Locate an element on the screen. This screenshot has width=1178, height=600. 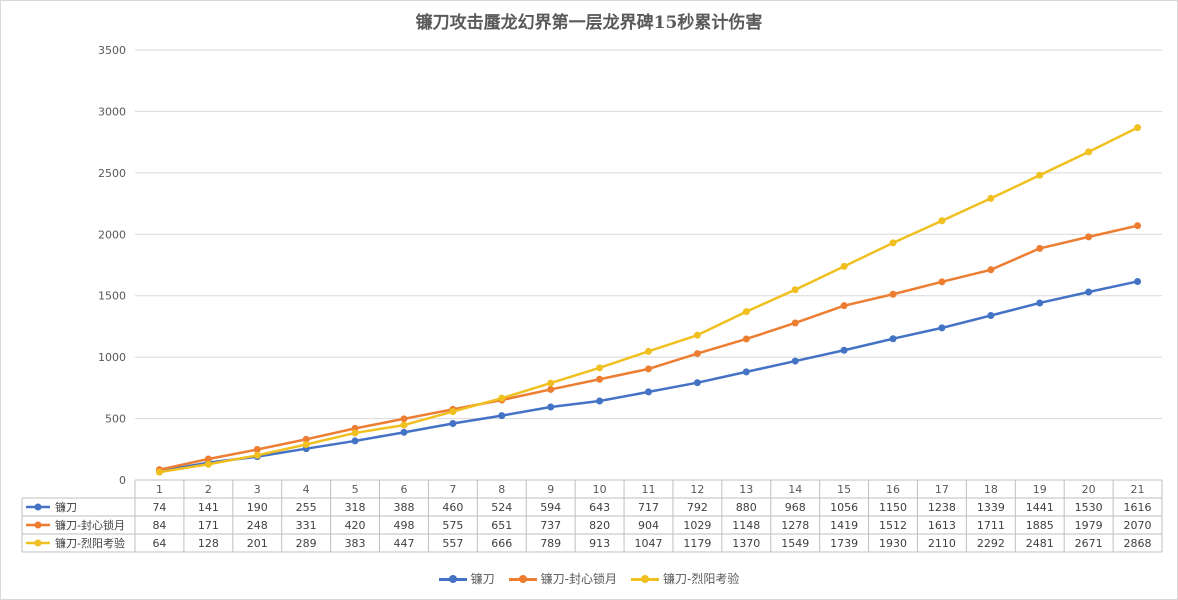
legend-item: 镰刀-封心锁月 is located at coordinates (562, 578).